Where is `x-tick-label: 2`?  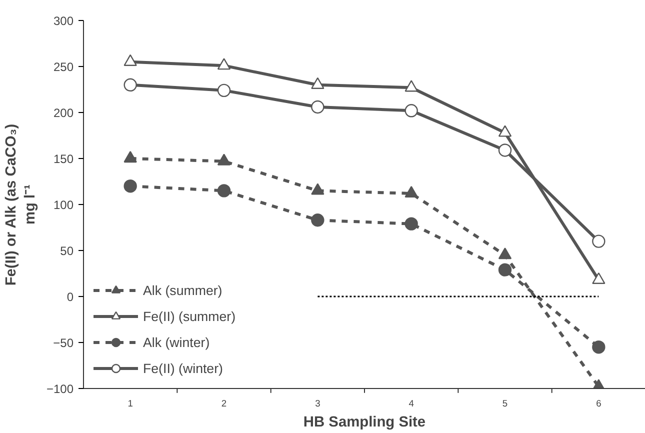
x-tick-label: 2 is located at coordinates (224, 403).